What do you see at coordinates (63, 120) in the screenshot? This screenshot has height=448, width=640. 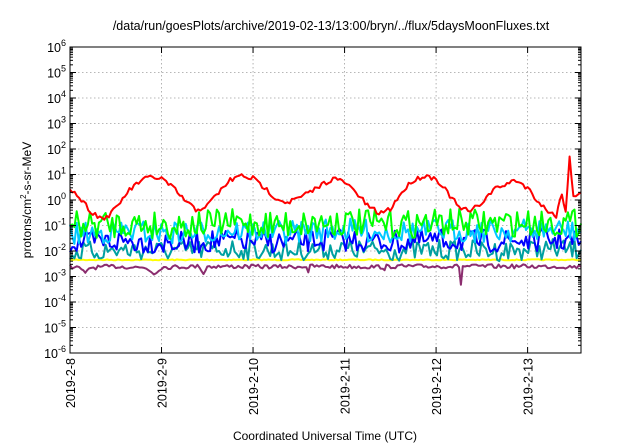 I see `y-tick-label-exp: 3` at bounding box center [63, 120].